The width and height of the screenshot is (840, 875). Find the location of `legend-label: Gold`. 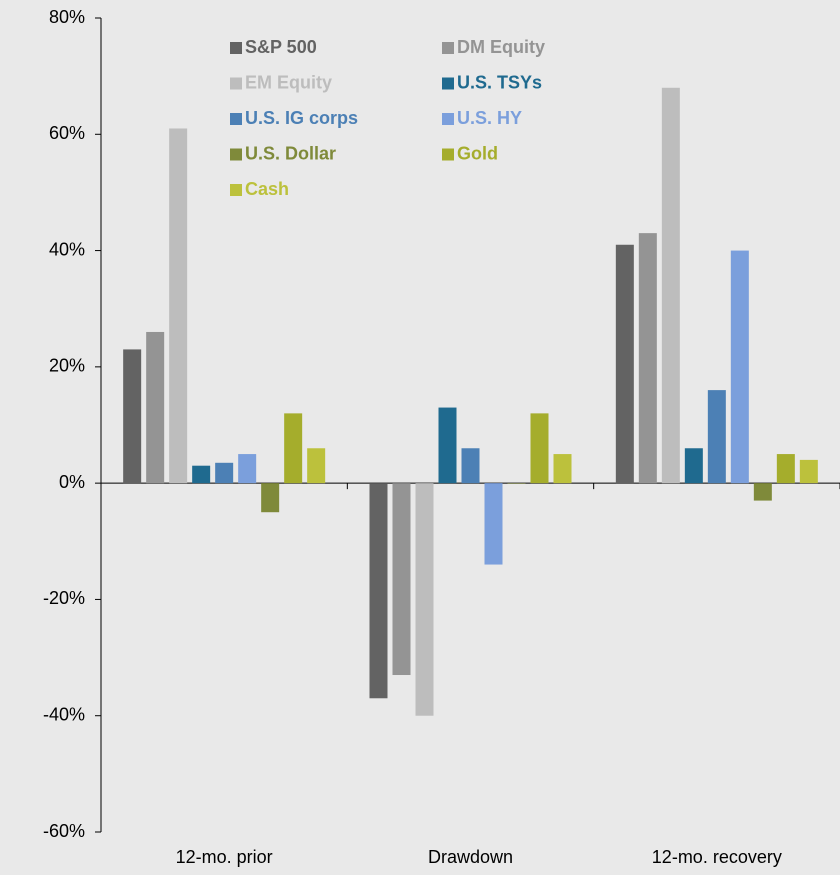

legend-label: Gold is located at coordinates (477, 153).